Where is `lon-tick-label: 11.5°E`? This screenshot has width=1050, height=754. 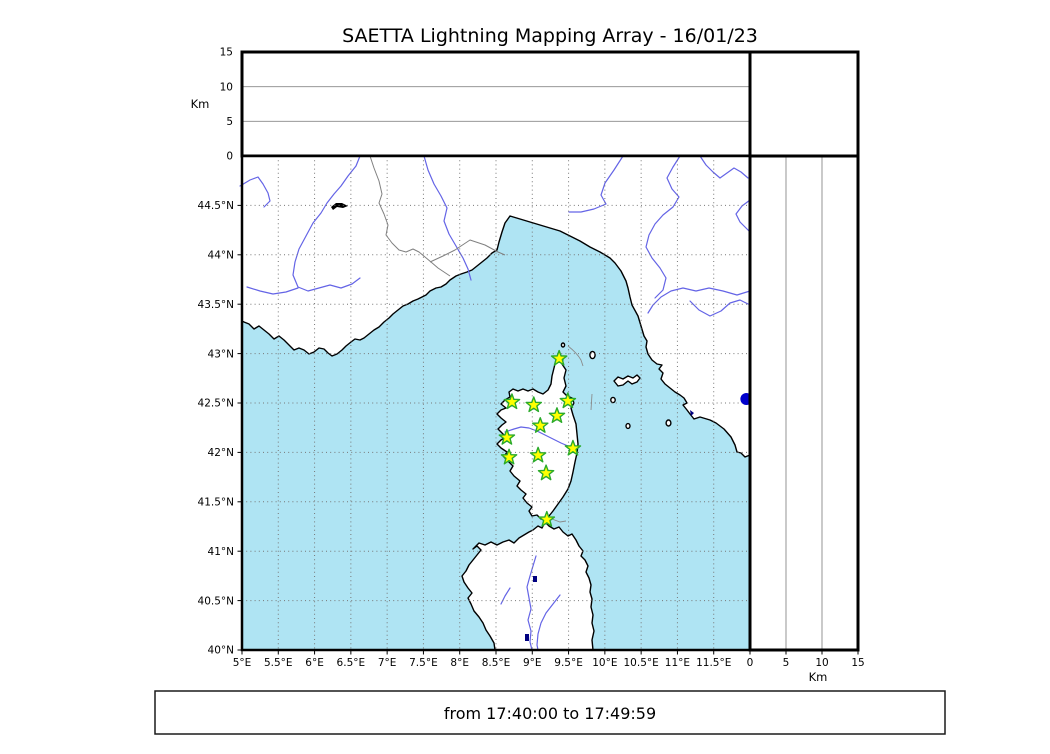
lon-tick-label: 11.5°E is located at coordinates (713, 663).